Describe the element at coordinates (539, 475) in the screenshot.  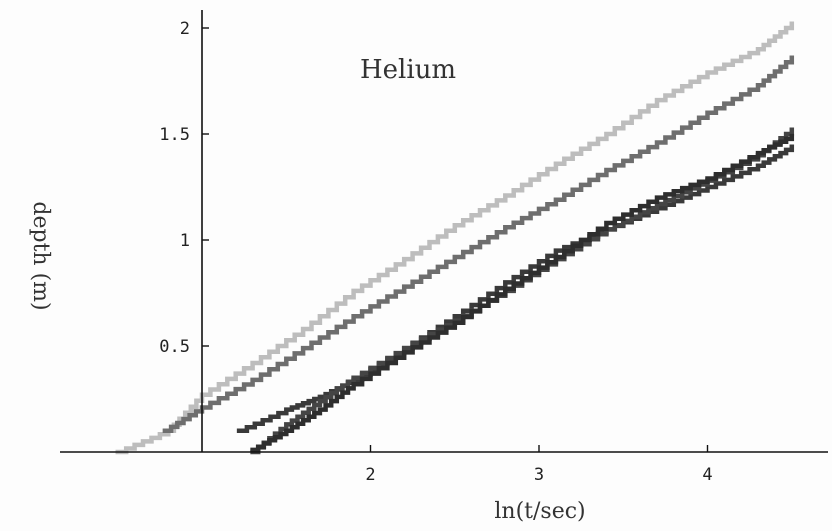
I see `x-tick-label: 3` at that location.